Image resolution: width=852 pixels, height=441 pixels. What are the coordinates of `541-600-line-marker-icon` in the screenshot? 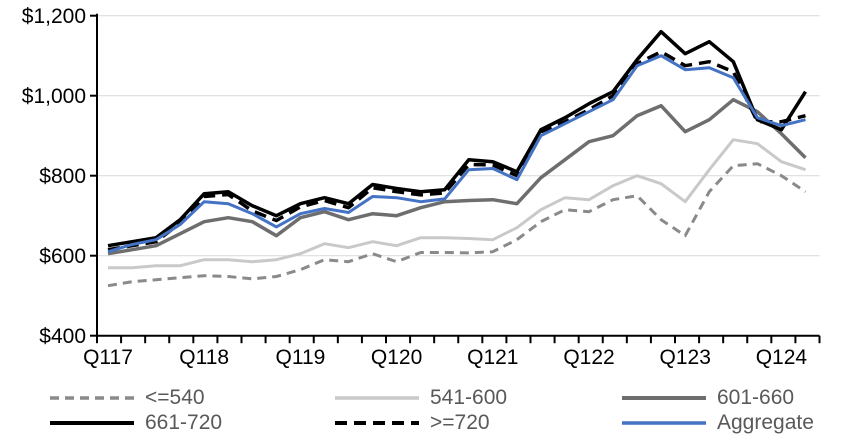 It's located at (377, 398).